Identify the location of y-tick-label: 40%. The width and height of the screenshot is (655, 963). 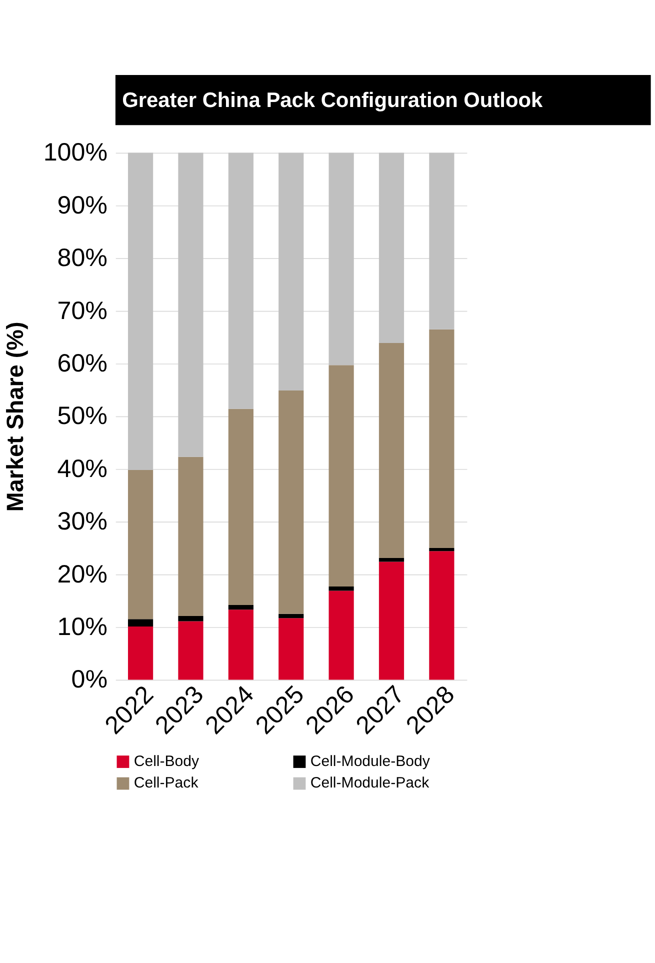
(82, 468).